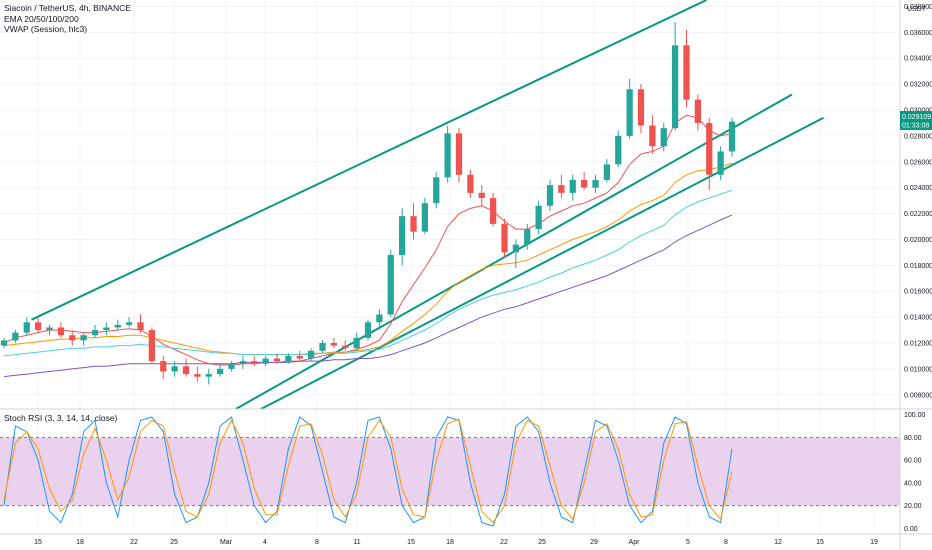 The image size is (932, 550). What do you see at coordinates (635, 542) in the screenshot?
I see `time-tick-label: Apr` at bounding box center [635, 542].